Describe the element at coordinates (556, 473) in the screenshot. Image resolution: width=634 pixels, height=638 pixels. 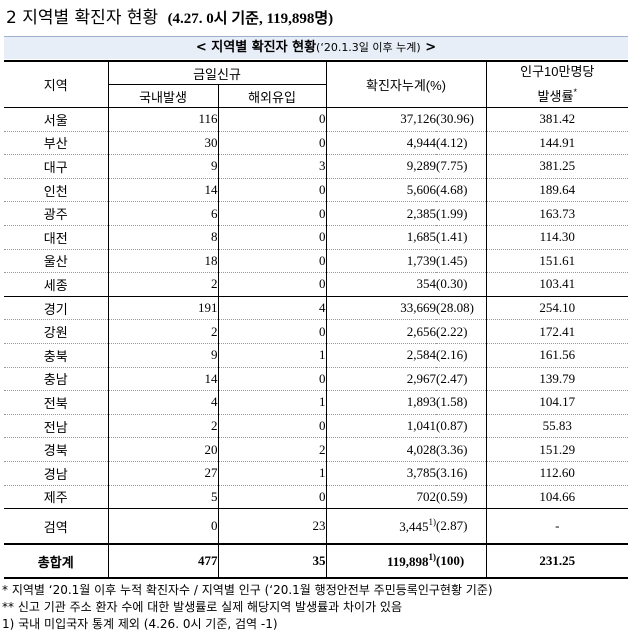
I see `rate-cell: 112.60` at that location.